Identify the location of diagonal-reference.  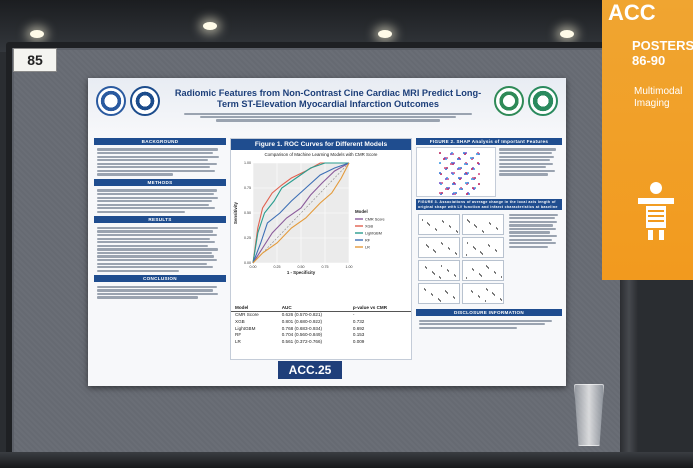
(301, 213).